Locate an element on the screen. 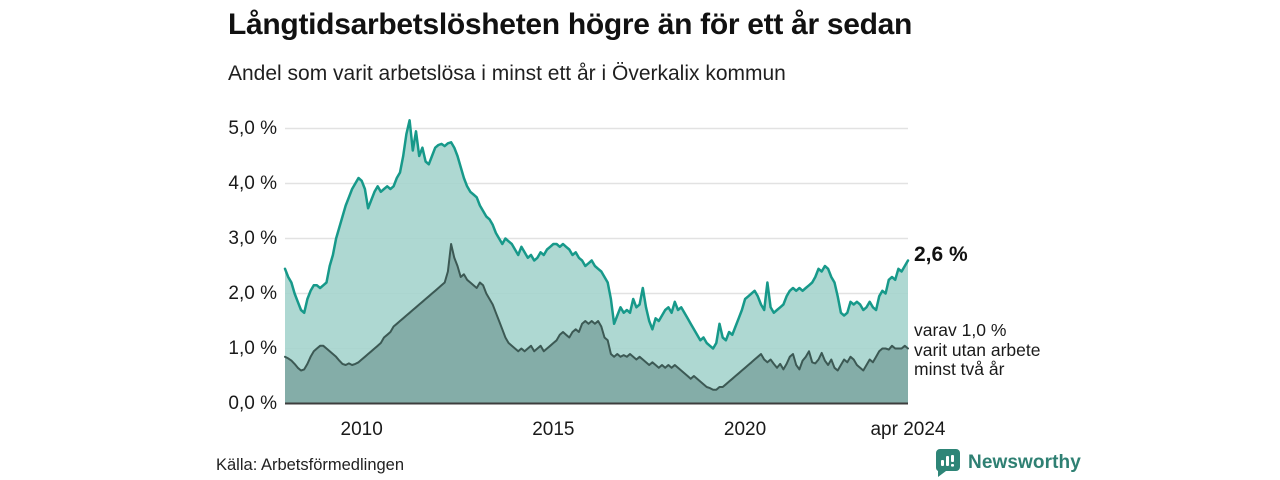  y-tick-label: 0,0 % is located at coordinates (252, 403).